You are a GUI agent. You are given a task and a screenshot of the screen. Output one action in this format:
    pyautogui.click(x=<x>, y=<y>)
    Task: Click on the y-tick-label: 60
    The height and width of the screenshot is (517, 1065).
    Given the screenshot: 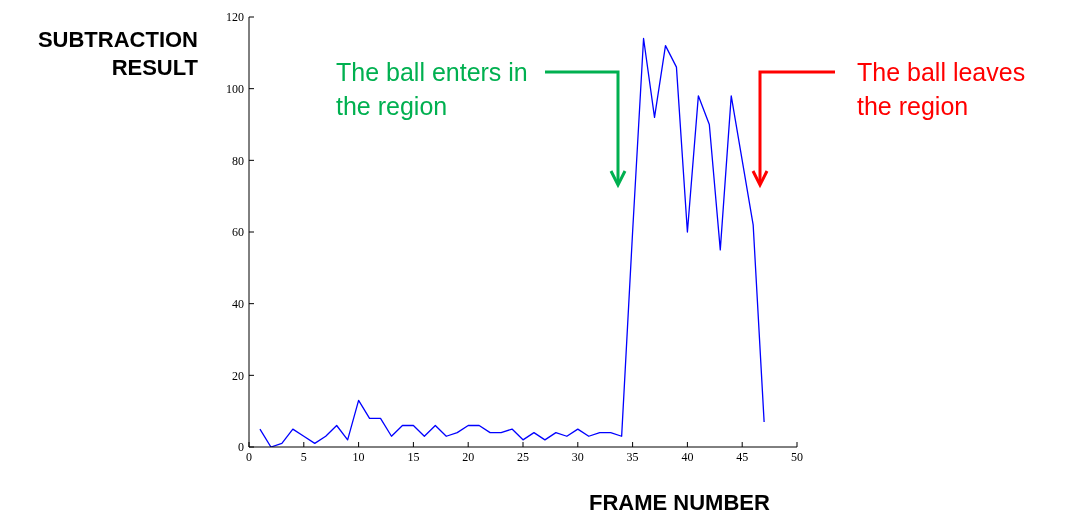 What is the action you would take?
    pyautogui.click(x=238, y=232)
    